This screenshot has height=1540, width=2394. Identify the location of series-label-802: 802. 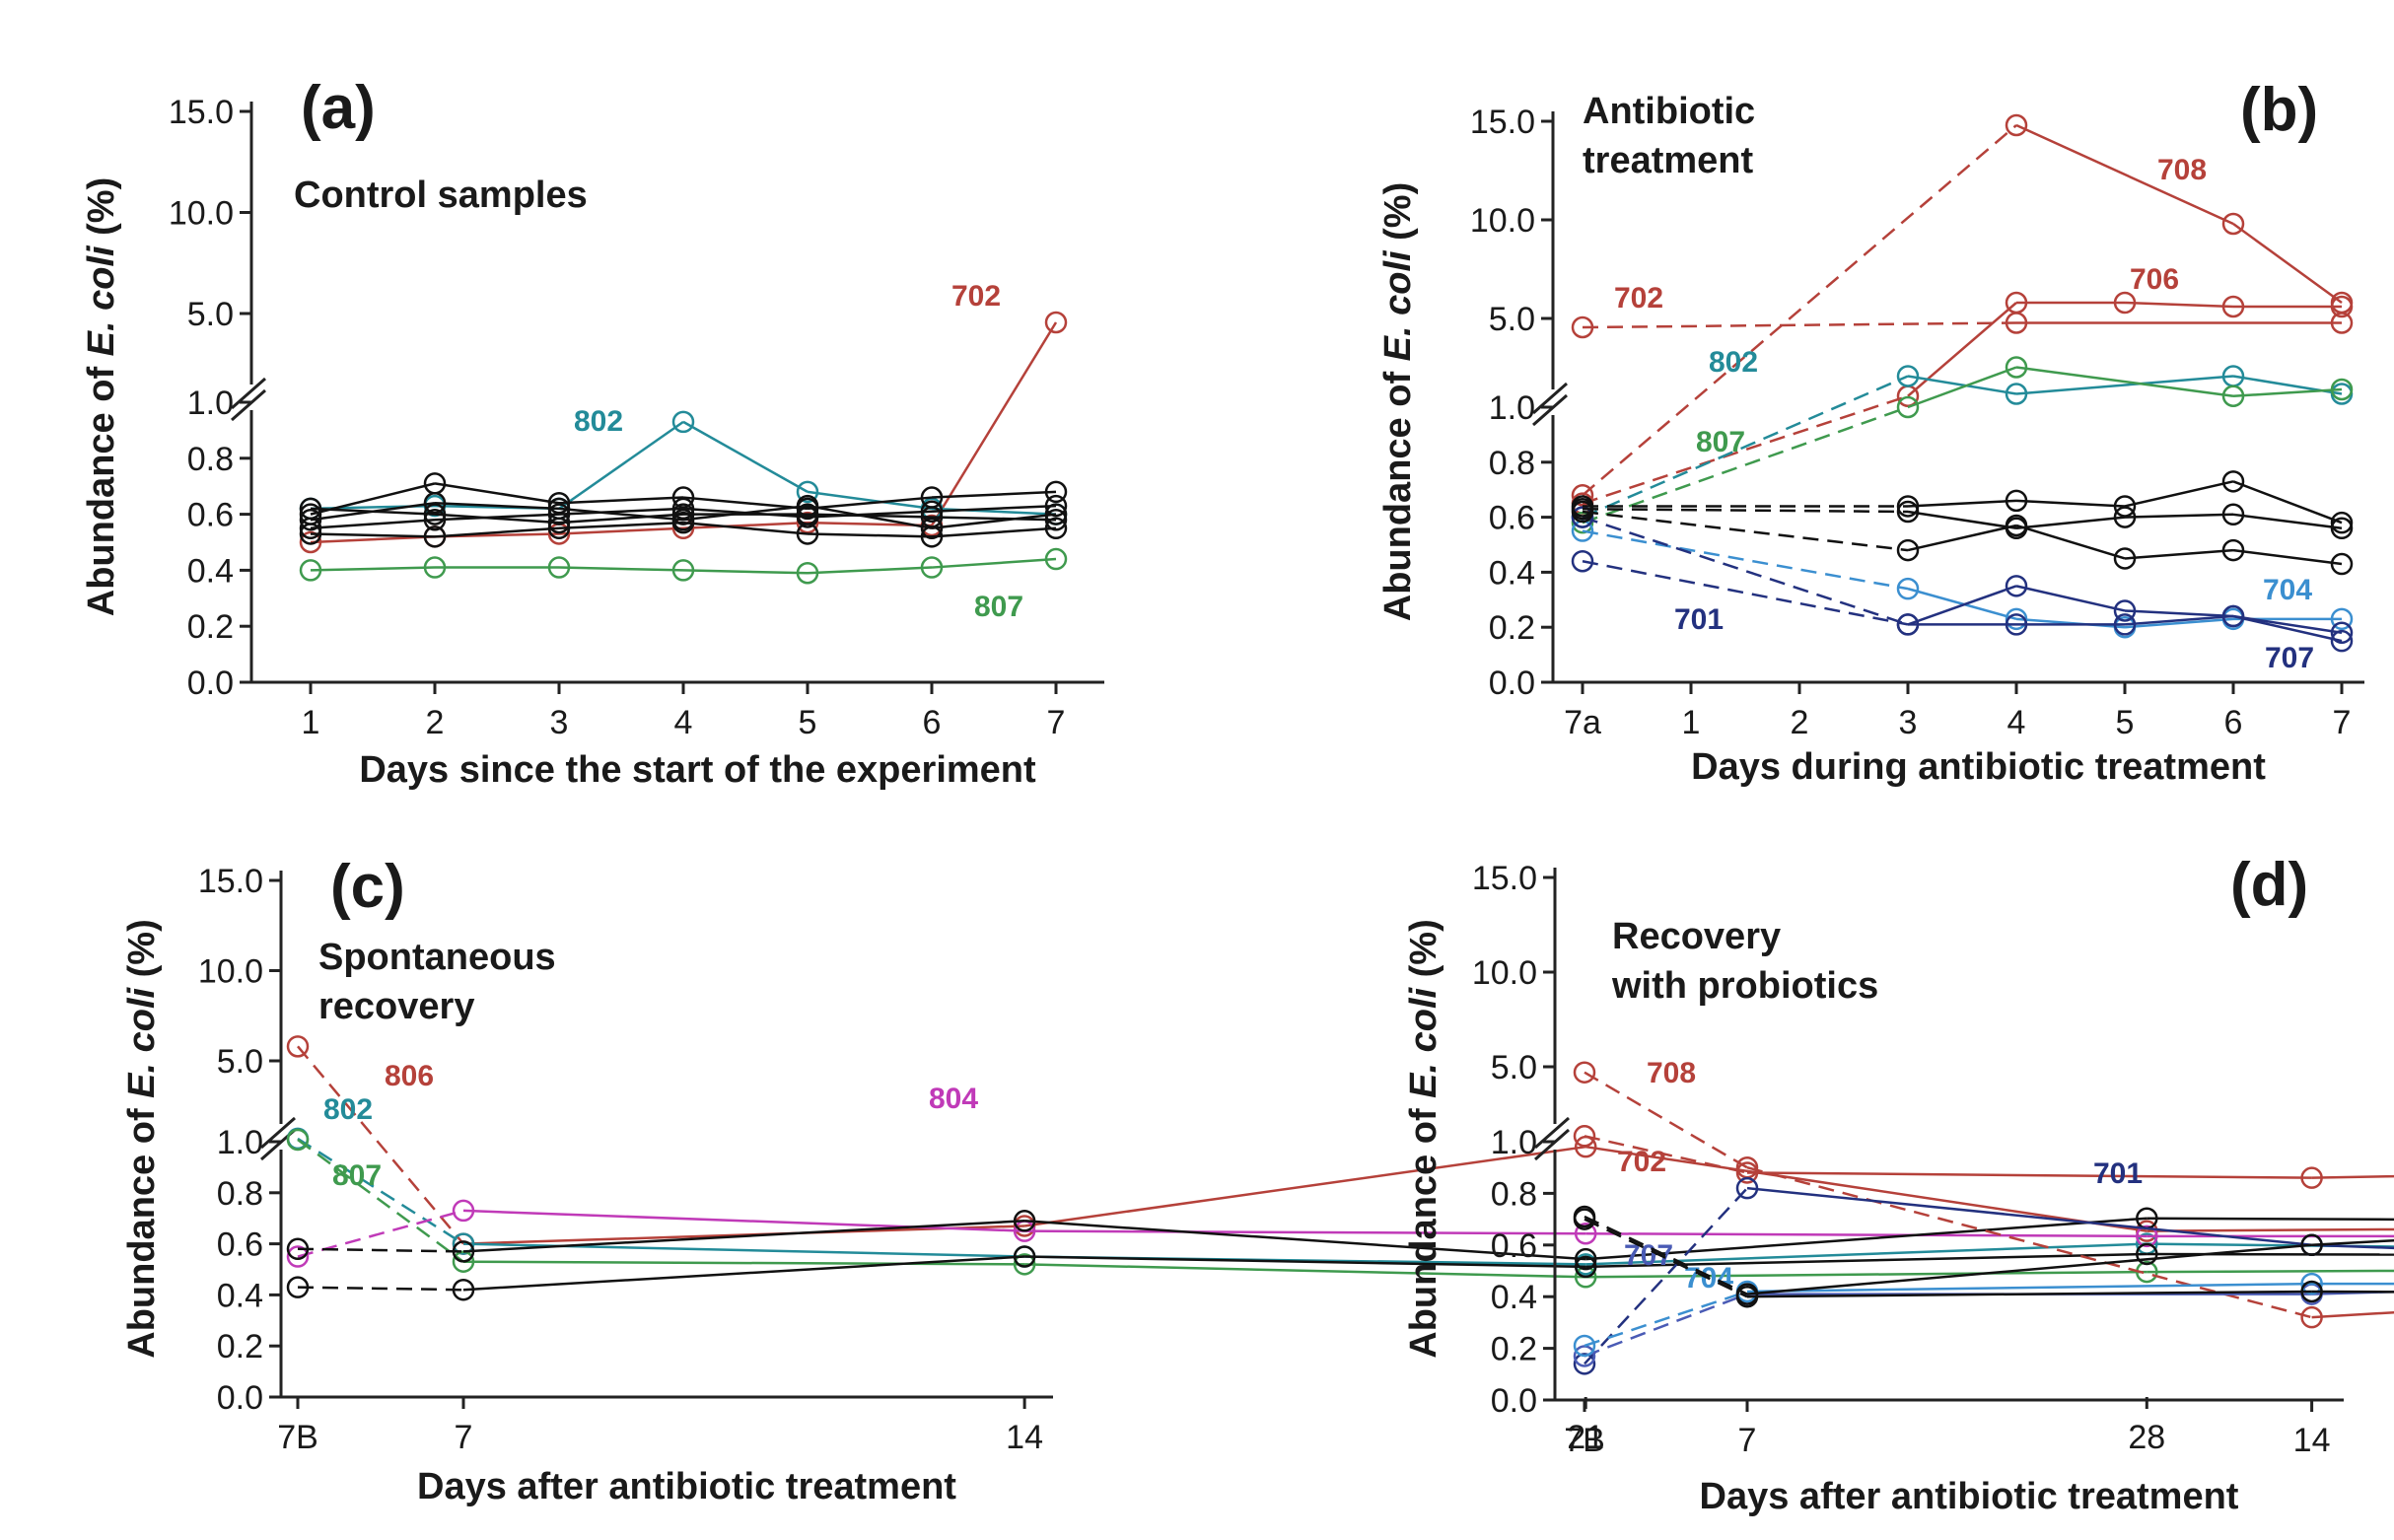
(1733, 362).